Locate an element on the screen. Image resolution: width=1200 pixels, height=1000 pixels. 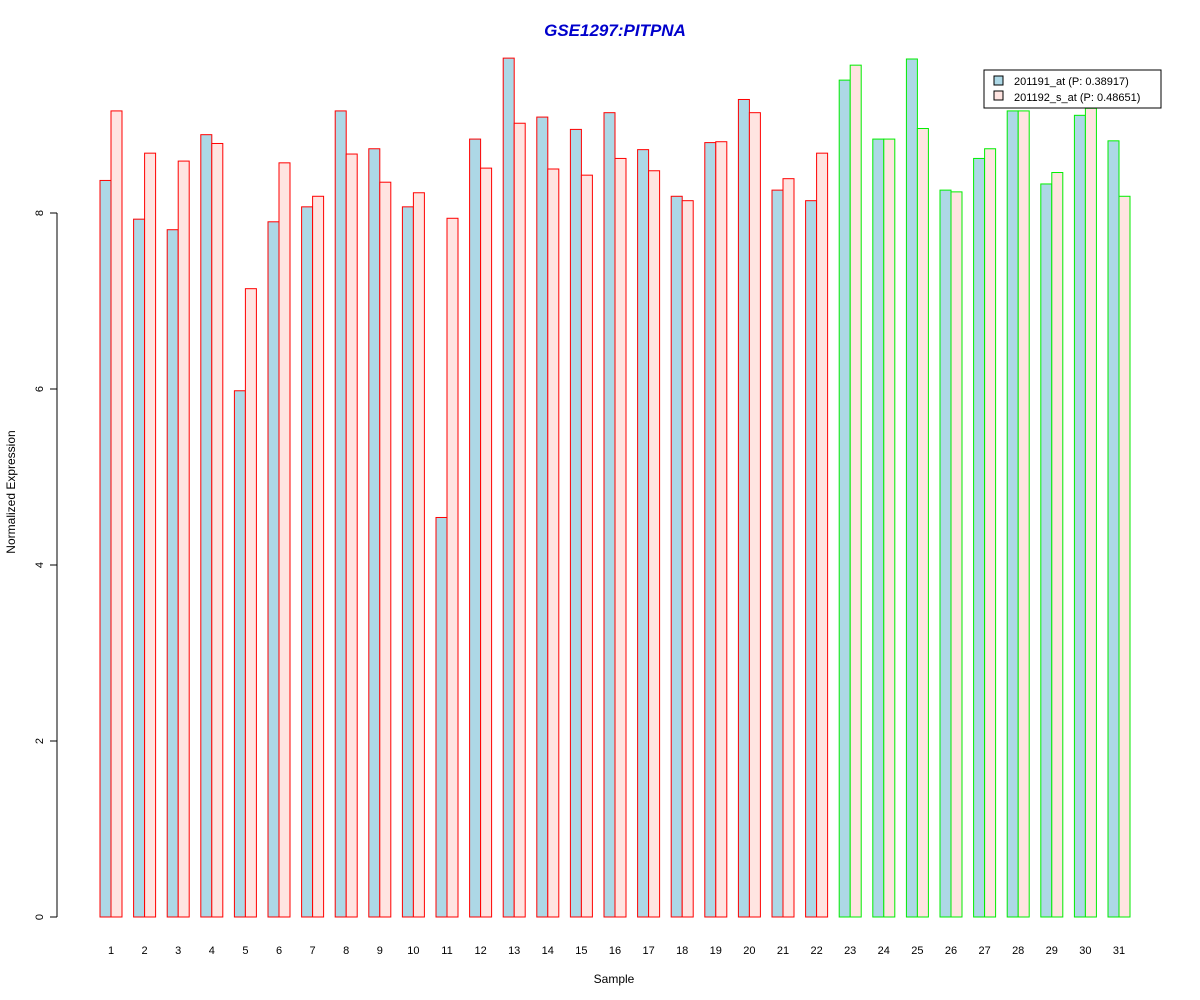
x-tick-label: 31 is located at coordinates (1119, 951).